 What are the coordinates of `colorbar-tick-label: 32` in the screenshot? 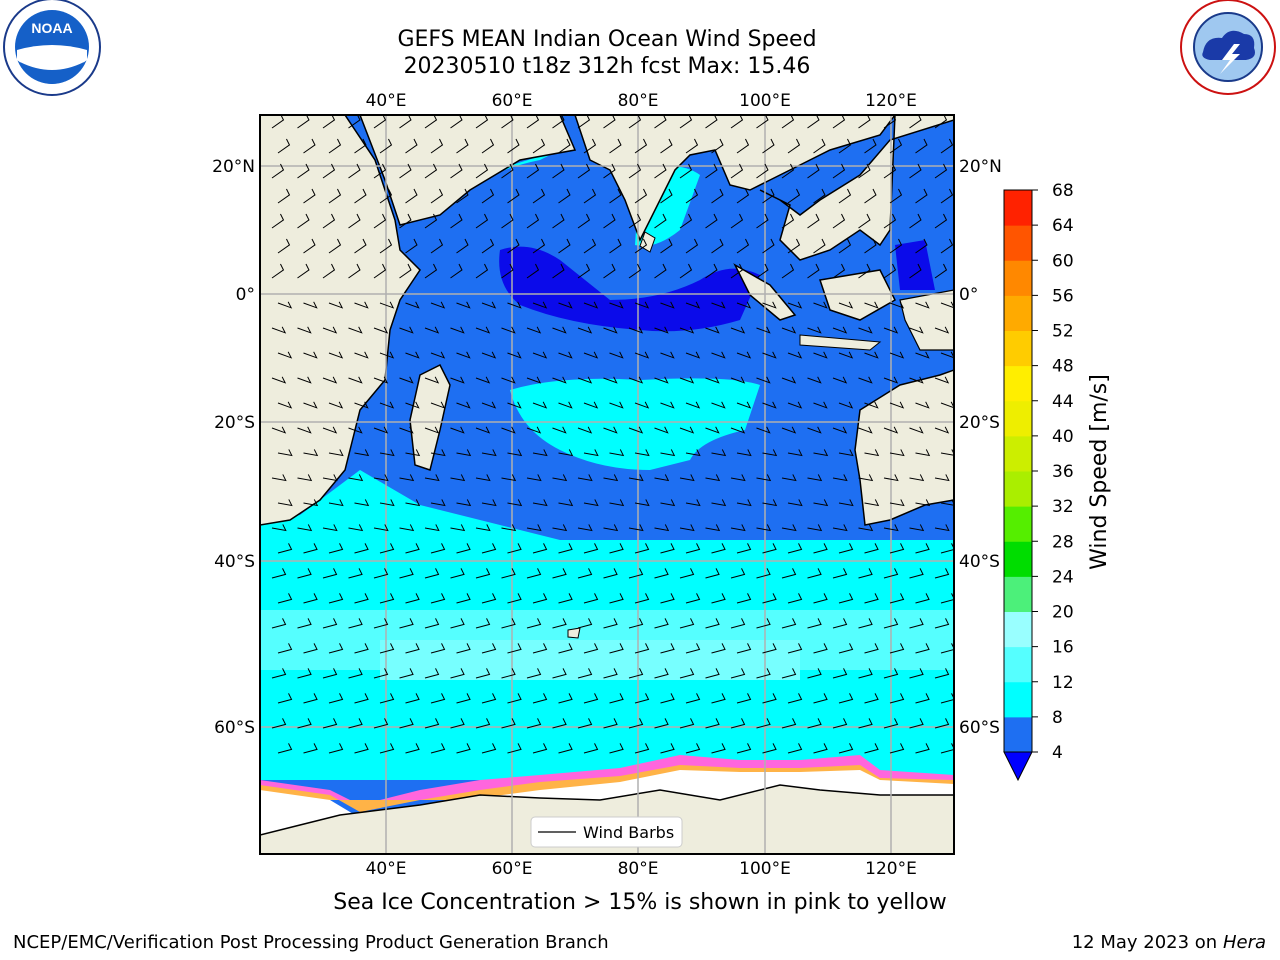 It's located at (1063, 507).